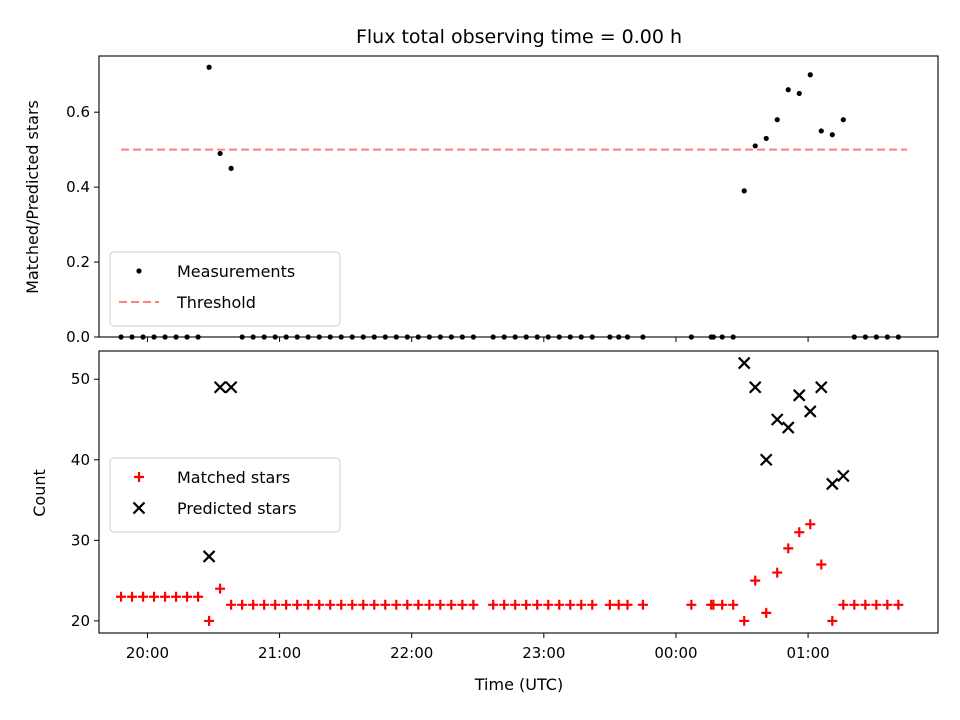 The width and height of the screenshot is (960, 720). Describe the element at coordinates (80, 621) in the screenshot. I see `y-tick-label: 20` at that location.